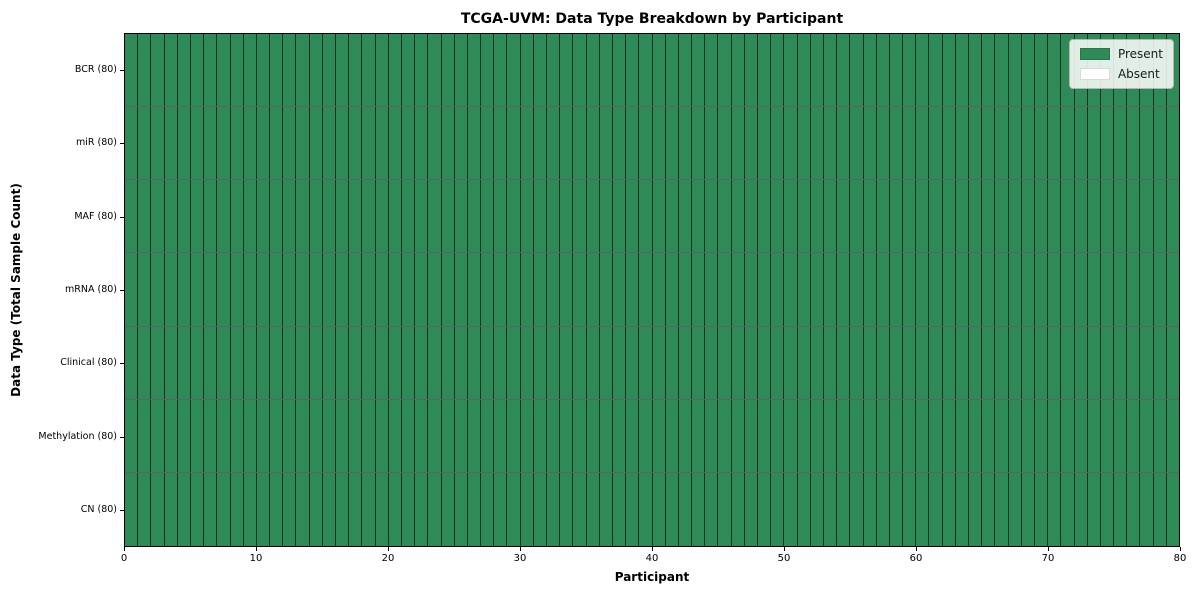 The image size is (1200, 600). Describe the element at coordinates (122, 437) in the screenshot. I see `y-tick-mark` at that location.